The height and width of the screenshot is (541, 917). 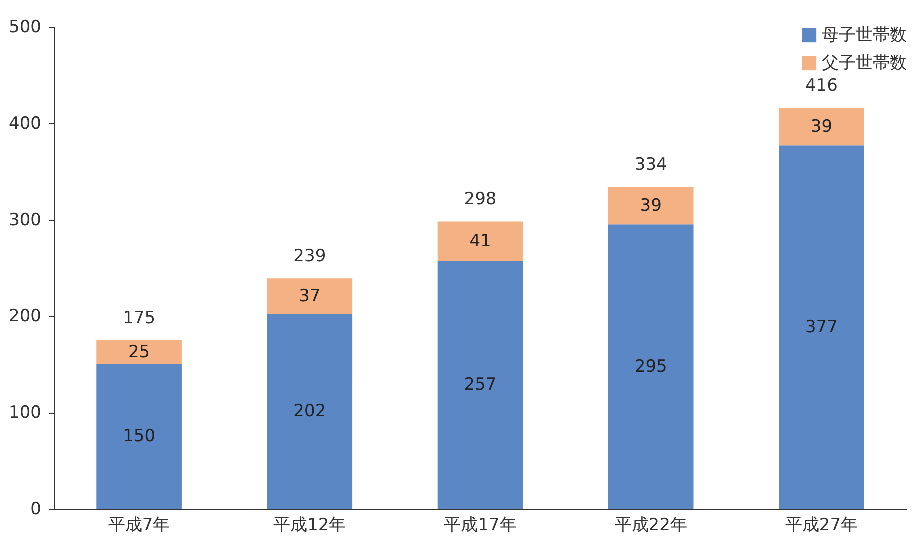 I want to click on total-label: 334, so click(x=651, y=165).